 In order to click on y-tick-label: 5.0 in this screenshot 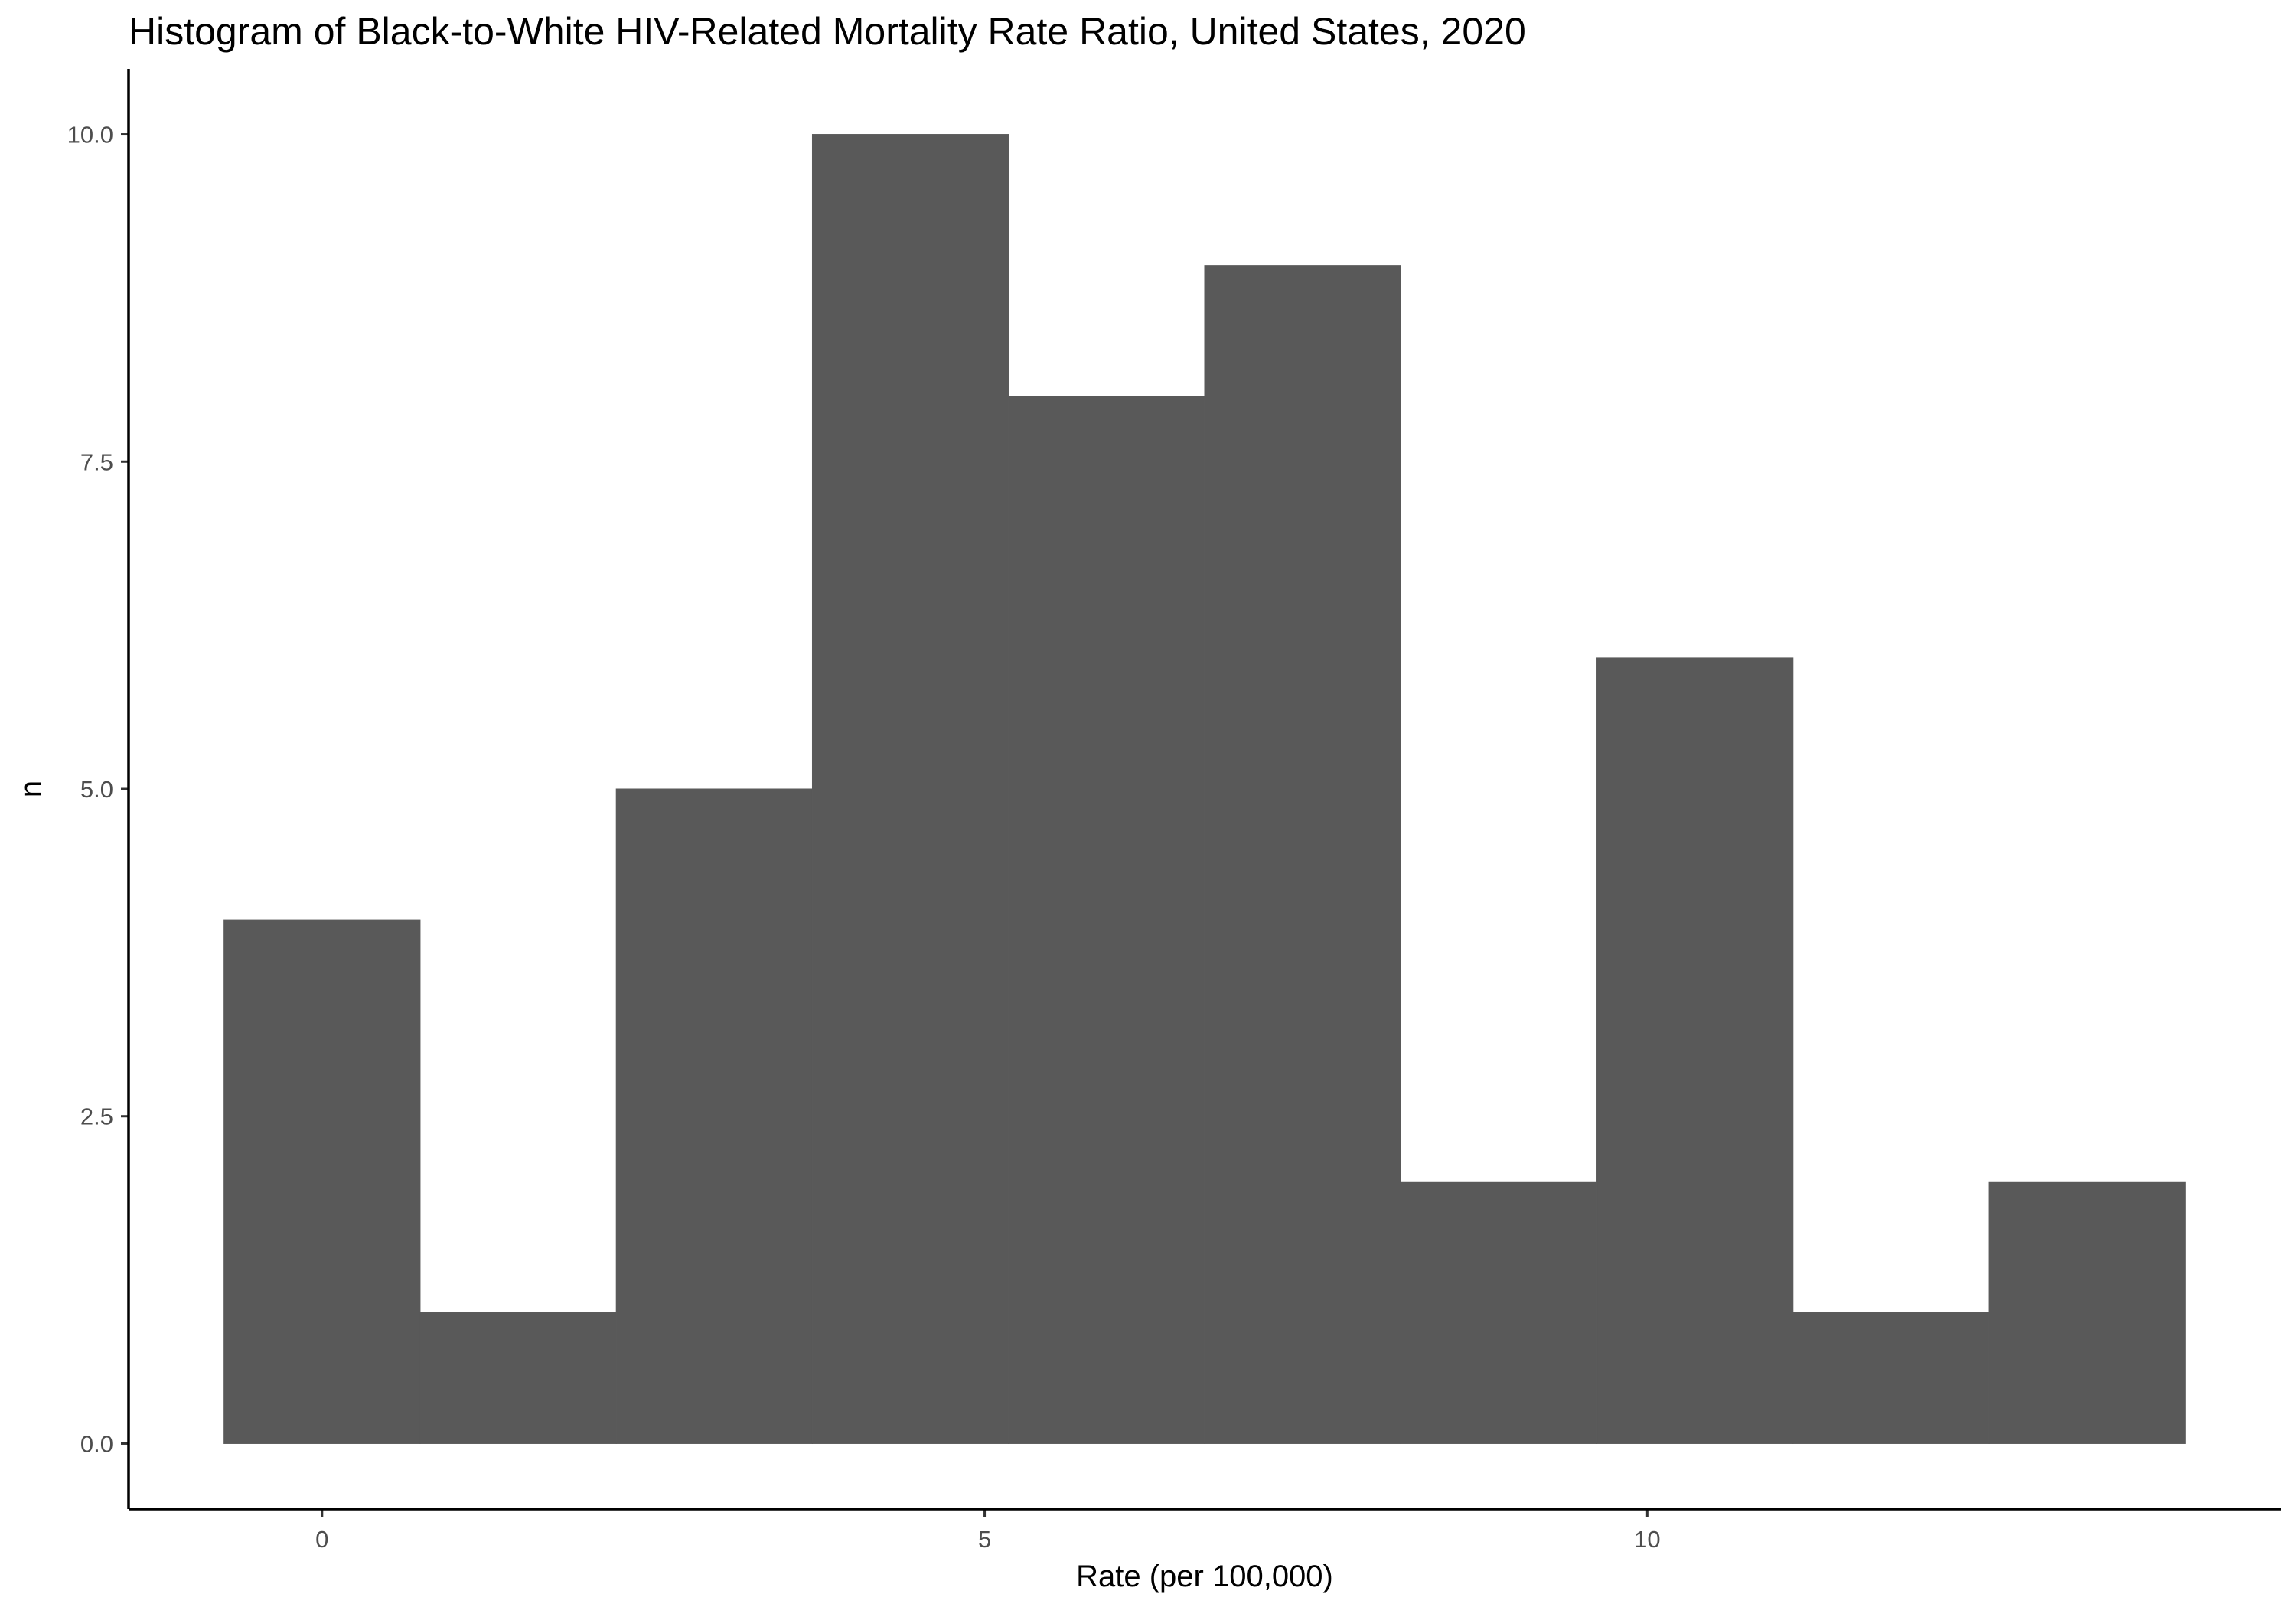, I will do `click(96, 790)`.